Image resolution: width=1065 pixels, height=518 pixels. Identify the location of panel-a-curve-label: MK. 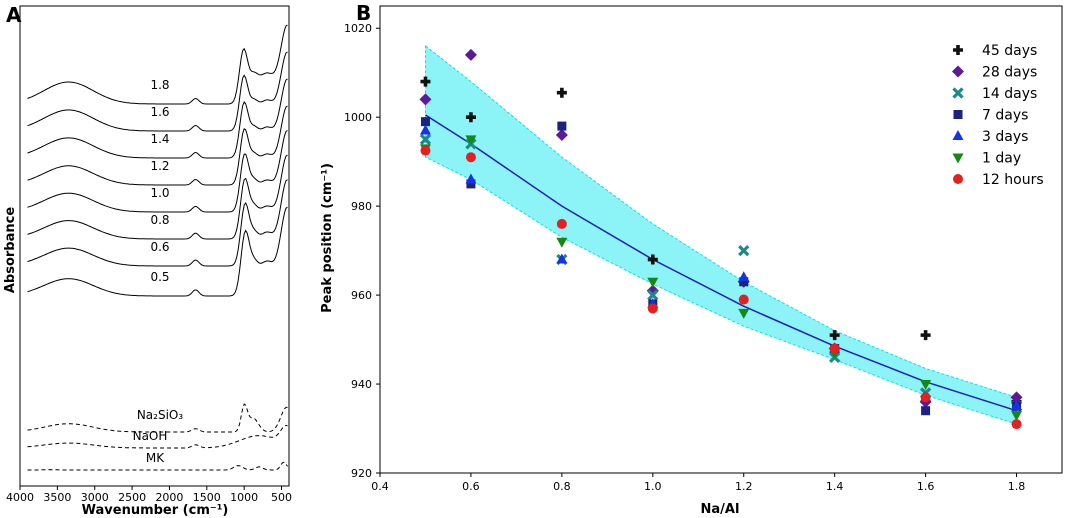
(155, 458).